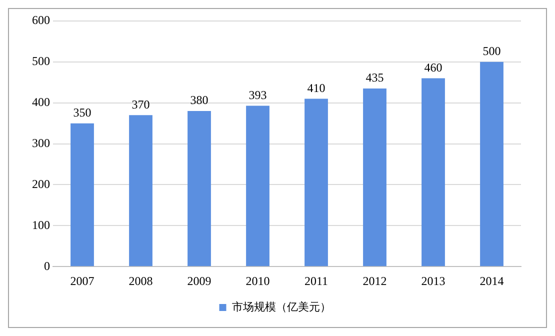  What do you see at coordinates (41, 61) in the screenshot?
I see `y-tick-label: 500` at bounding box center [41, 61].